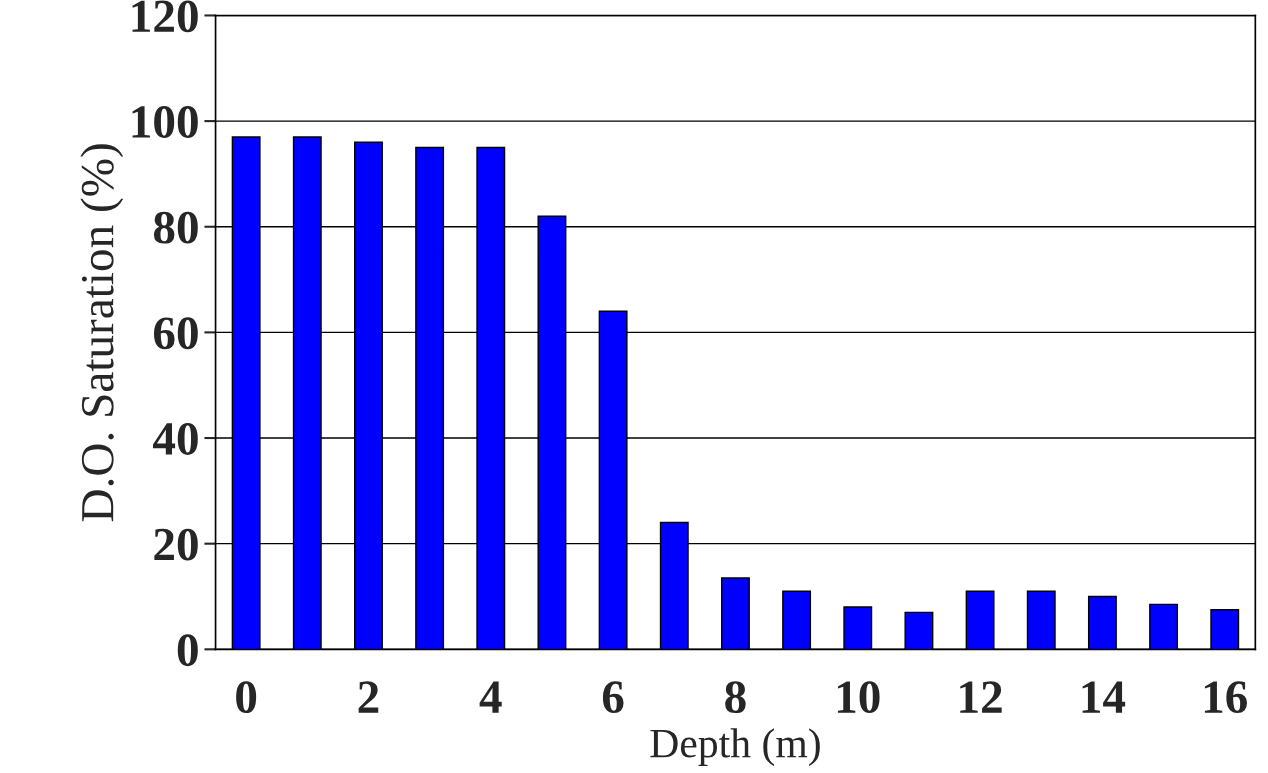 This screenshot has height=773, width=1268. I want to click on y-tick-label: 20, so click(176, 544).